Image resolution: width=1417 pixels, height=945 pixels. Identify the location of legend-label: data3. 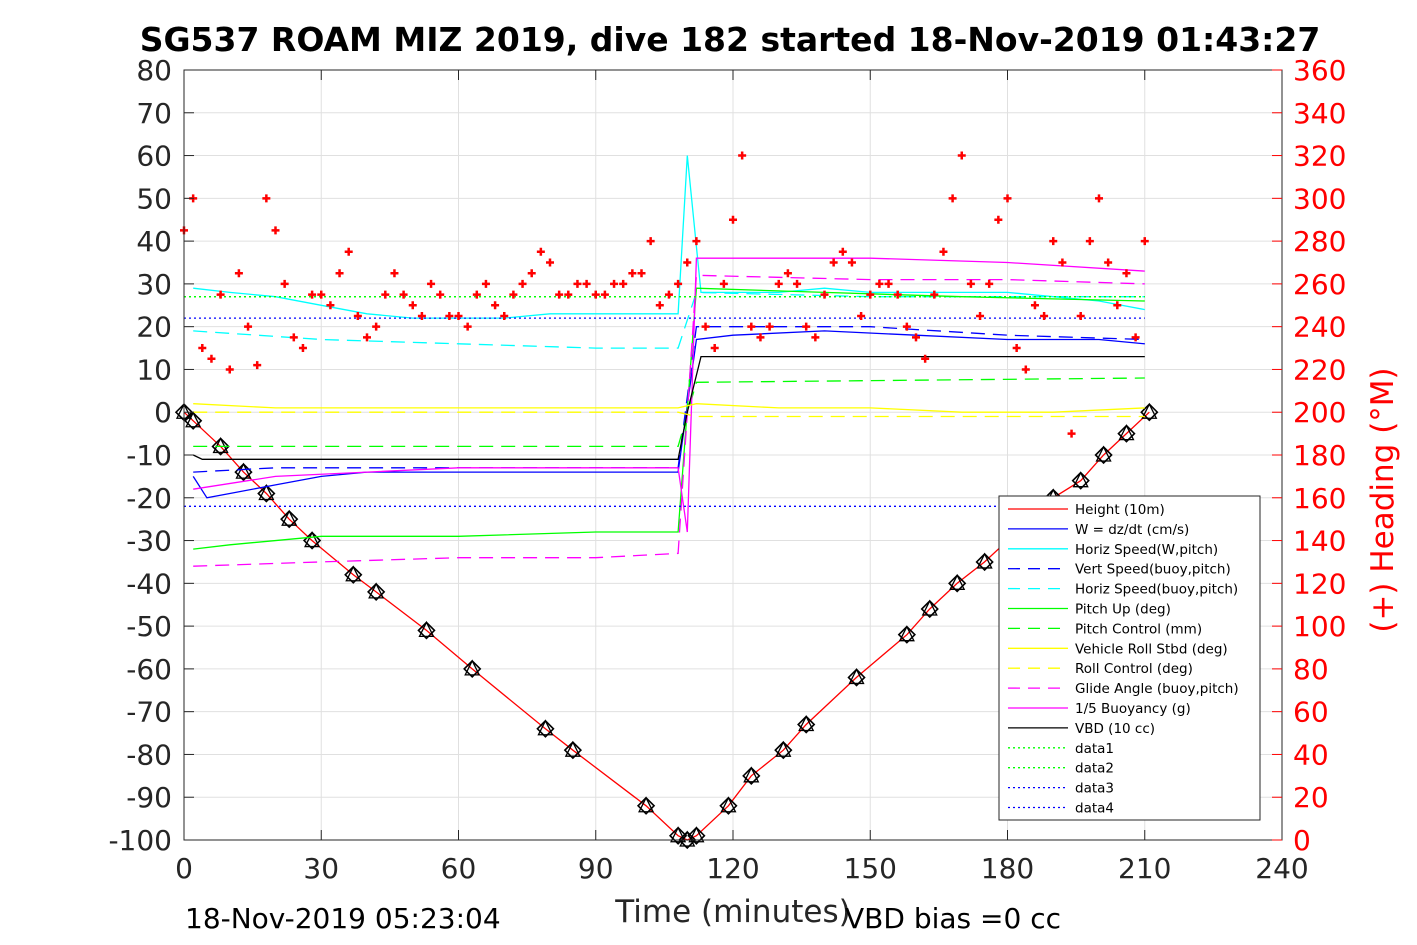
(1094, 789).